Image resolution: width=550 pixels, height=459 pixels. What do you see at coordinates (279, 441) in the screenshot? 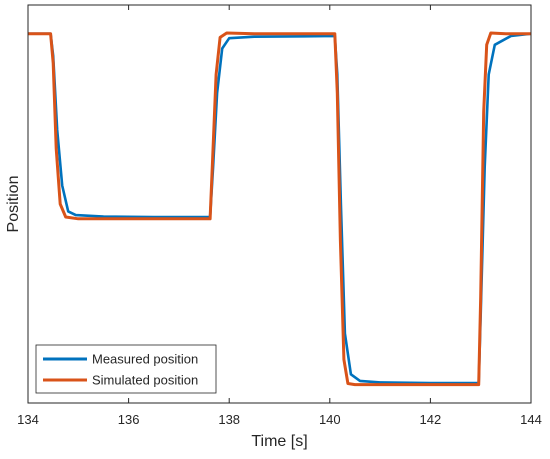
I see `x-axis-label: Time [s]` at bounding box center [279, 441].